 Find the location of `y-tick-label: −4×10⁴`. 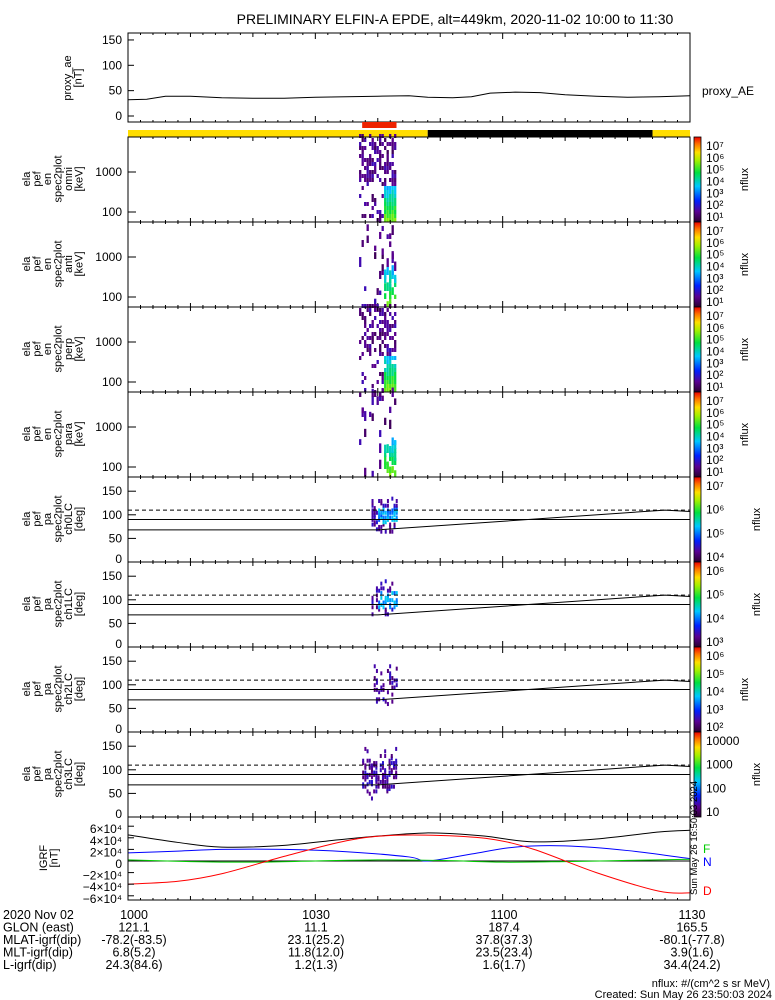

y-tick-label: −4×10⁴ is located at coordinates (102, 887).